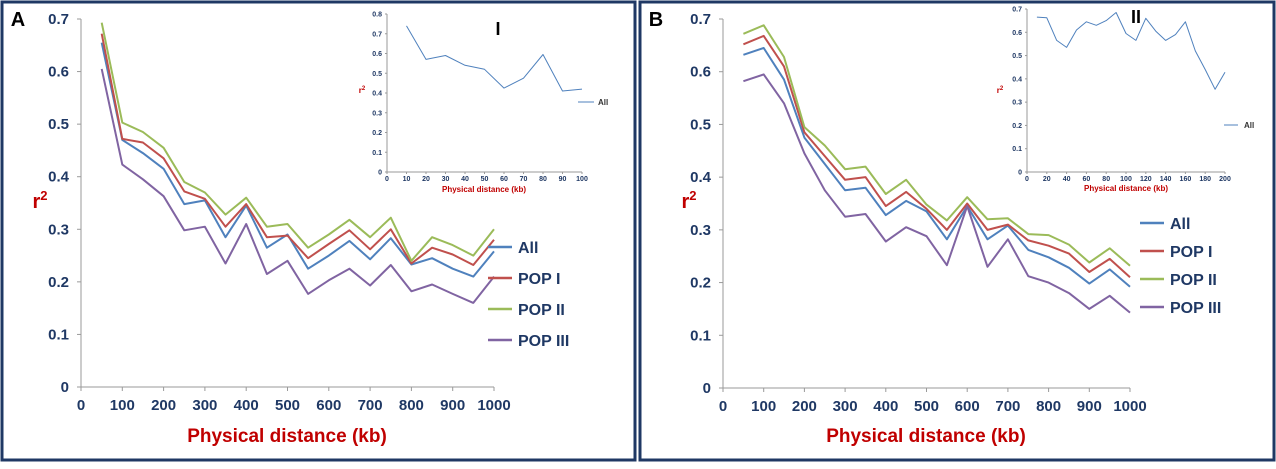 This screenshot has width=1276, height=469. What do you see at coordinates (524, 179) in the screenshot?
I see `x-tick-label: 70` at bounding box center [524, 179].